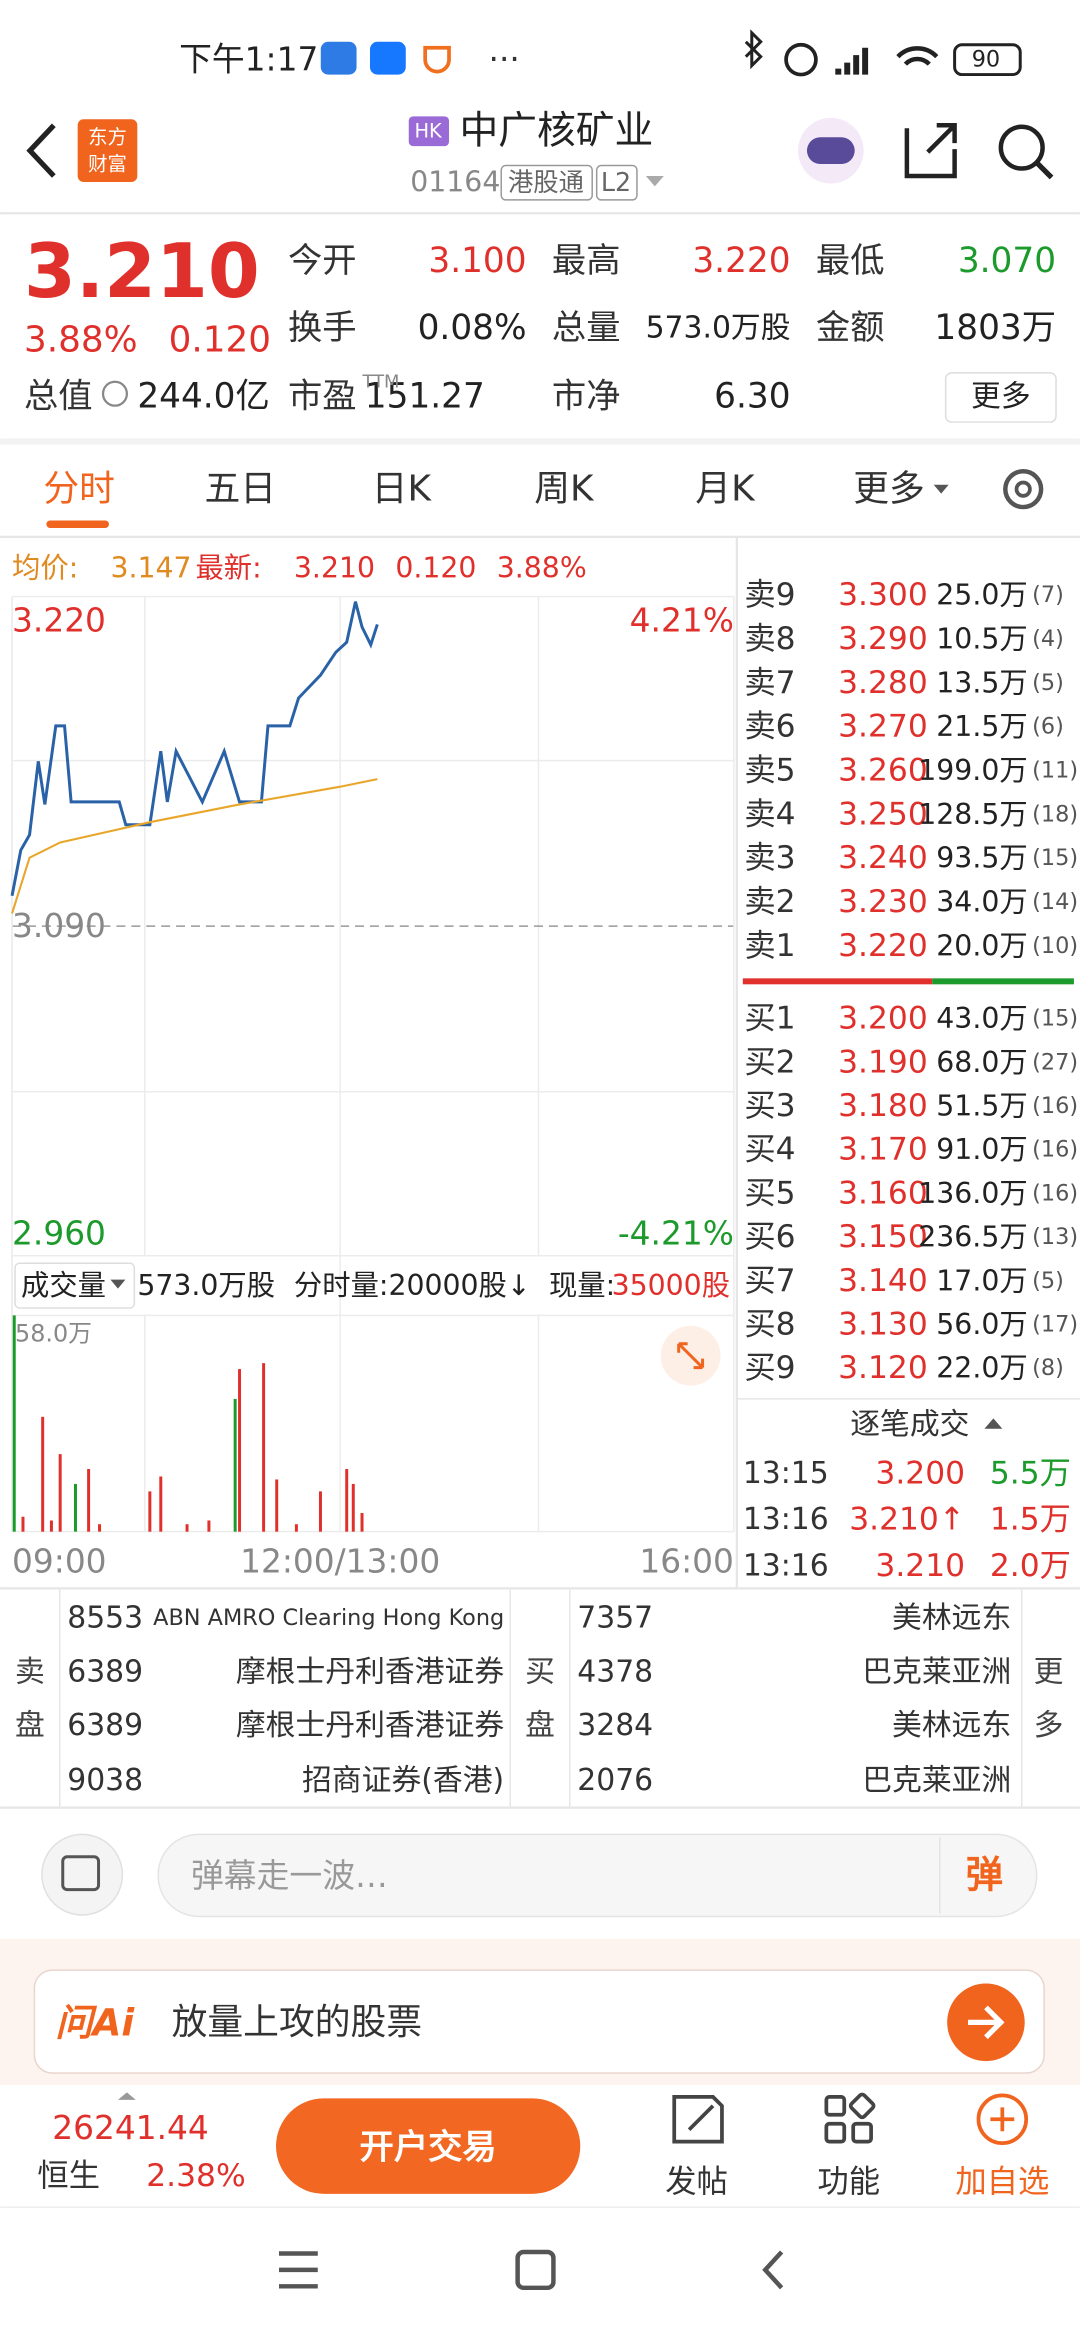  What do you see at coordinates (68, 2176) in the screenshot?
I see `index-name: 恒生` at bounding box center [68, 2176].